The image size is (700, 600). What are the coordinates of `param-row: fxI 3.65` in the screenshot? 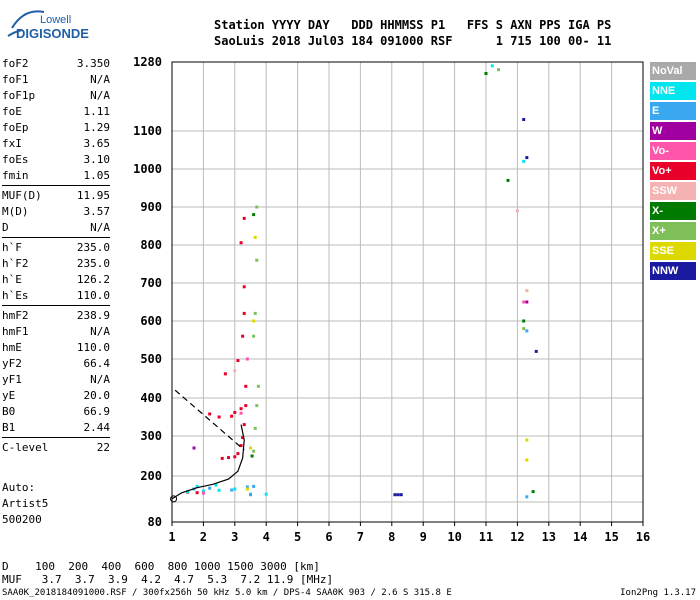 It's located at (56, 144).